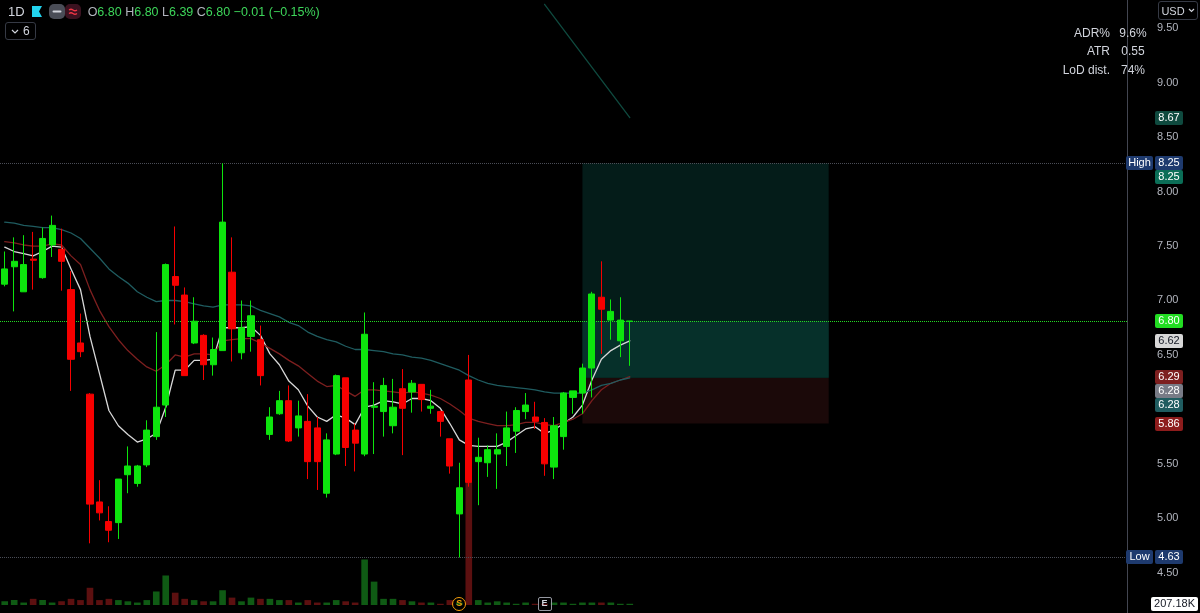 The width and height of the screenshot is (1200, 613). I want to click on y-tick-label: 8.50, so click(1168, 136).